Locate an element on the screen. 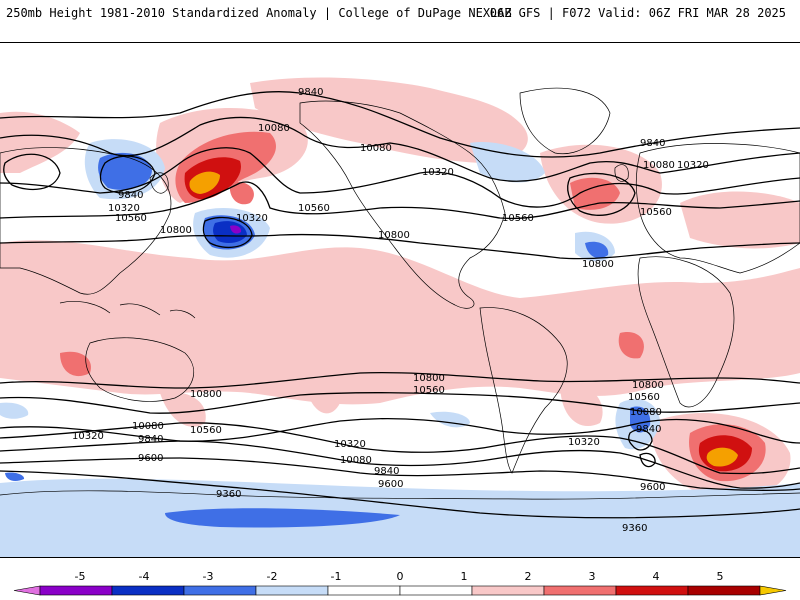  contour-10080-south is located at coordinates (400, 448).